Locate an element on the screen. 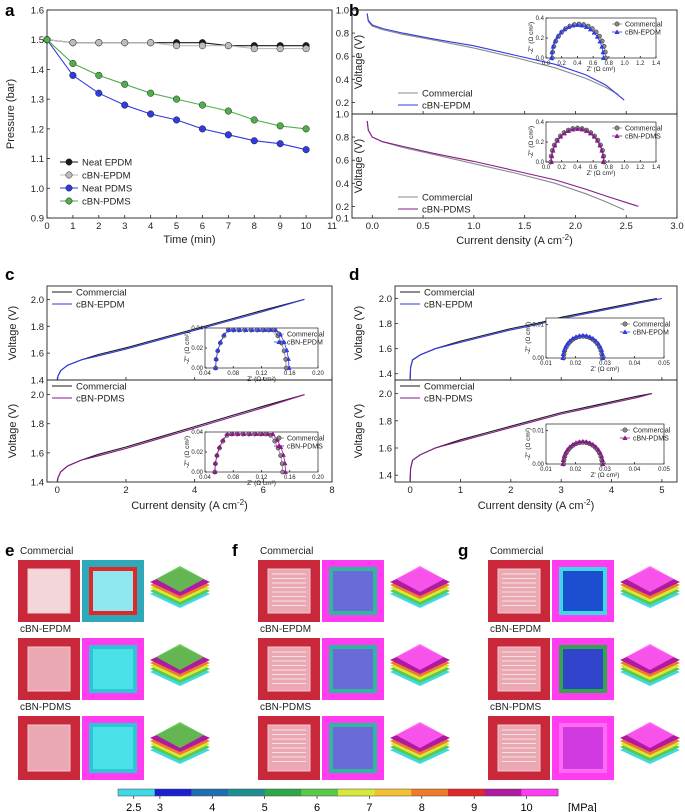 The width and height of the screenshot is (685, 812). sub-1-xtick-label: 5 is located at coordinates (661, 490).